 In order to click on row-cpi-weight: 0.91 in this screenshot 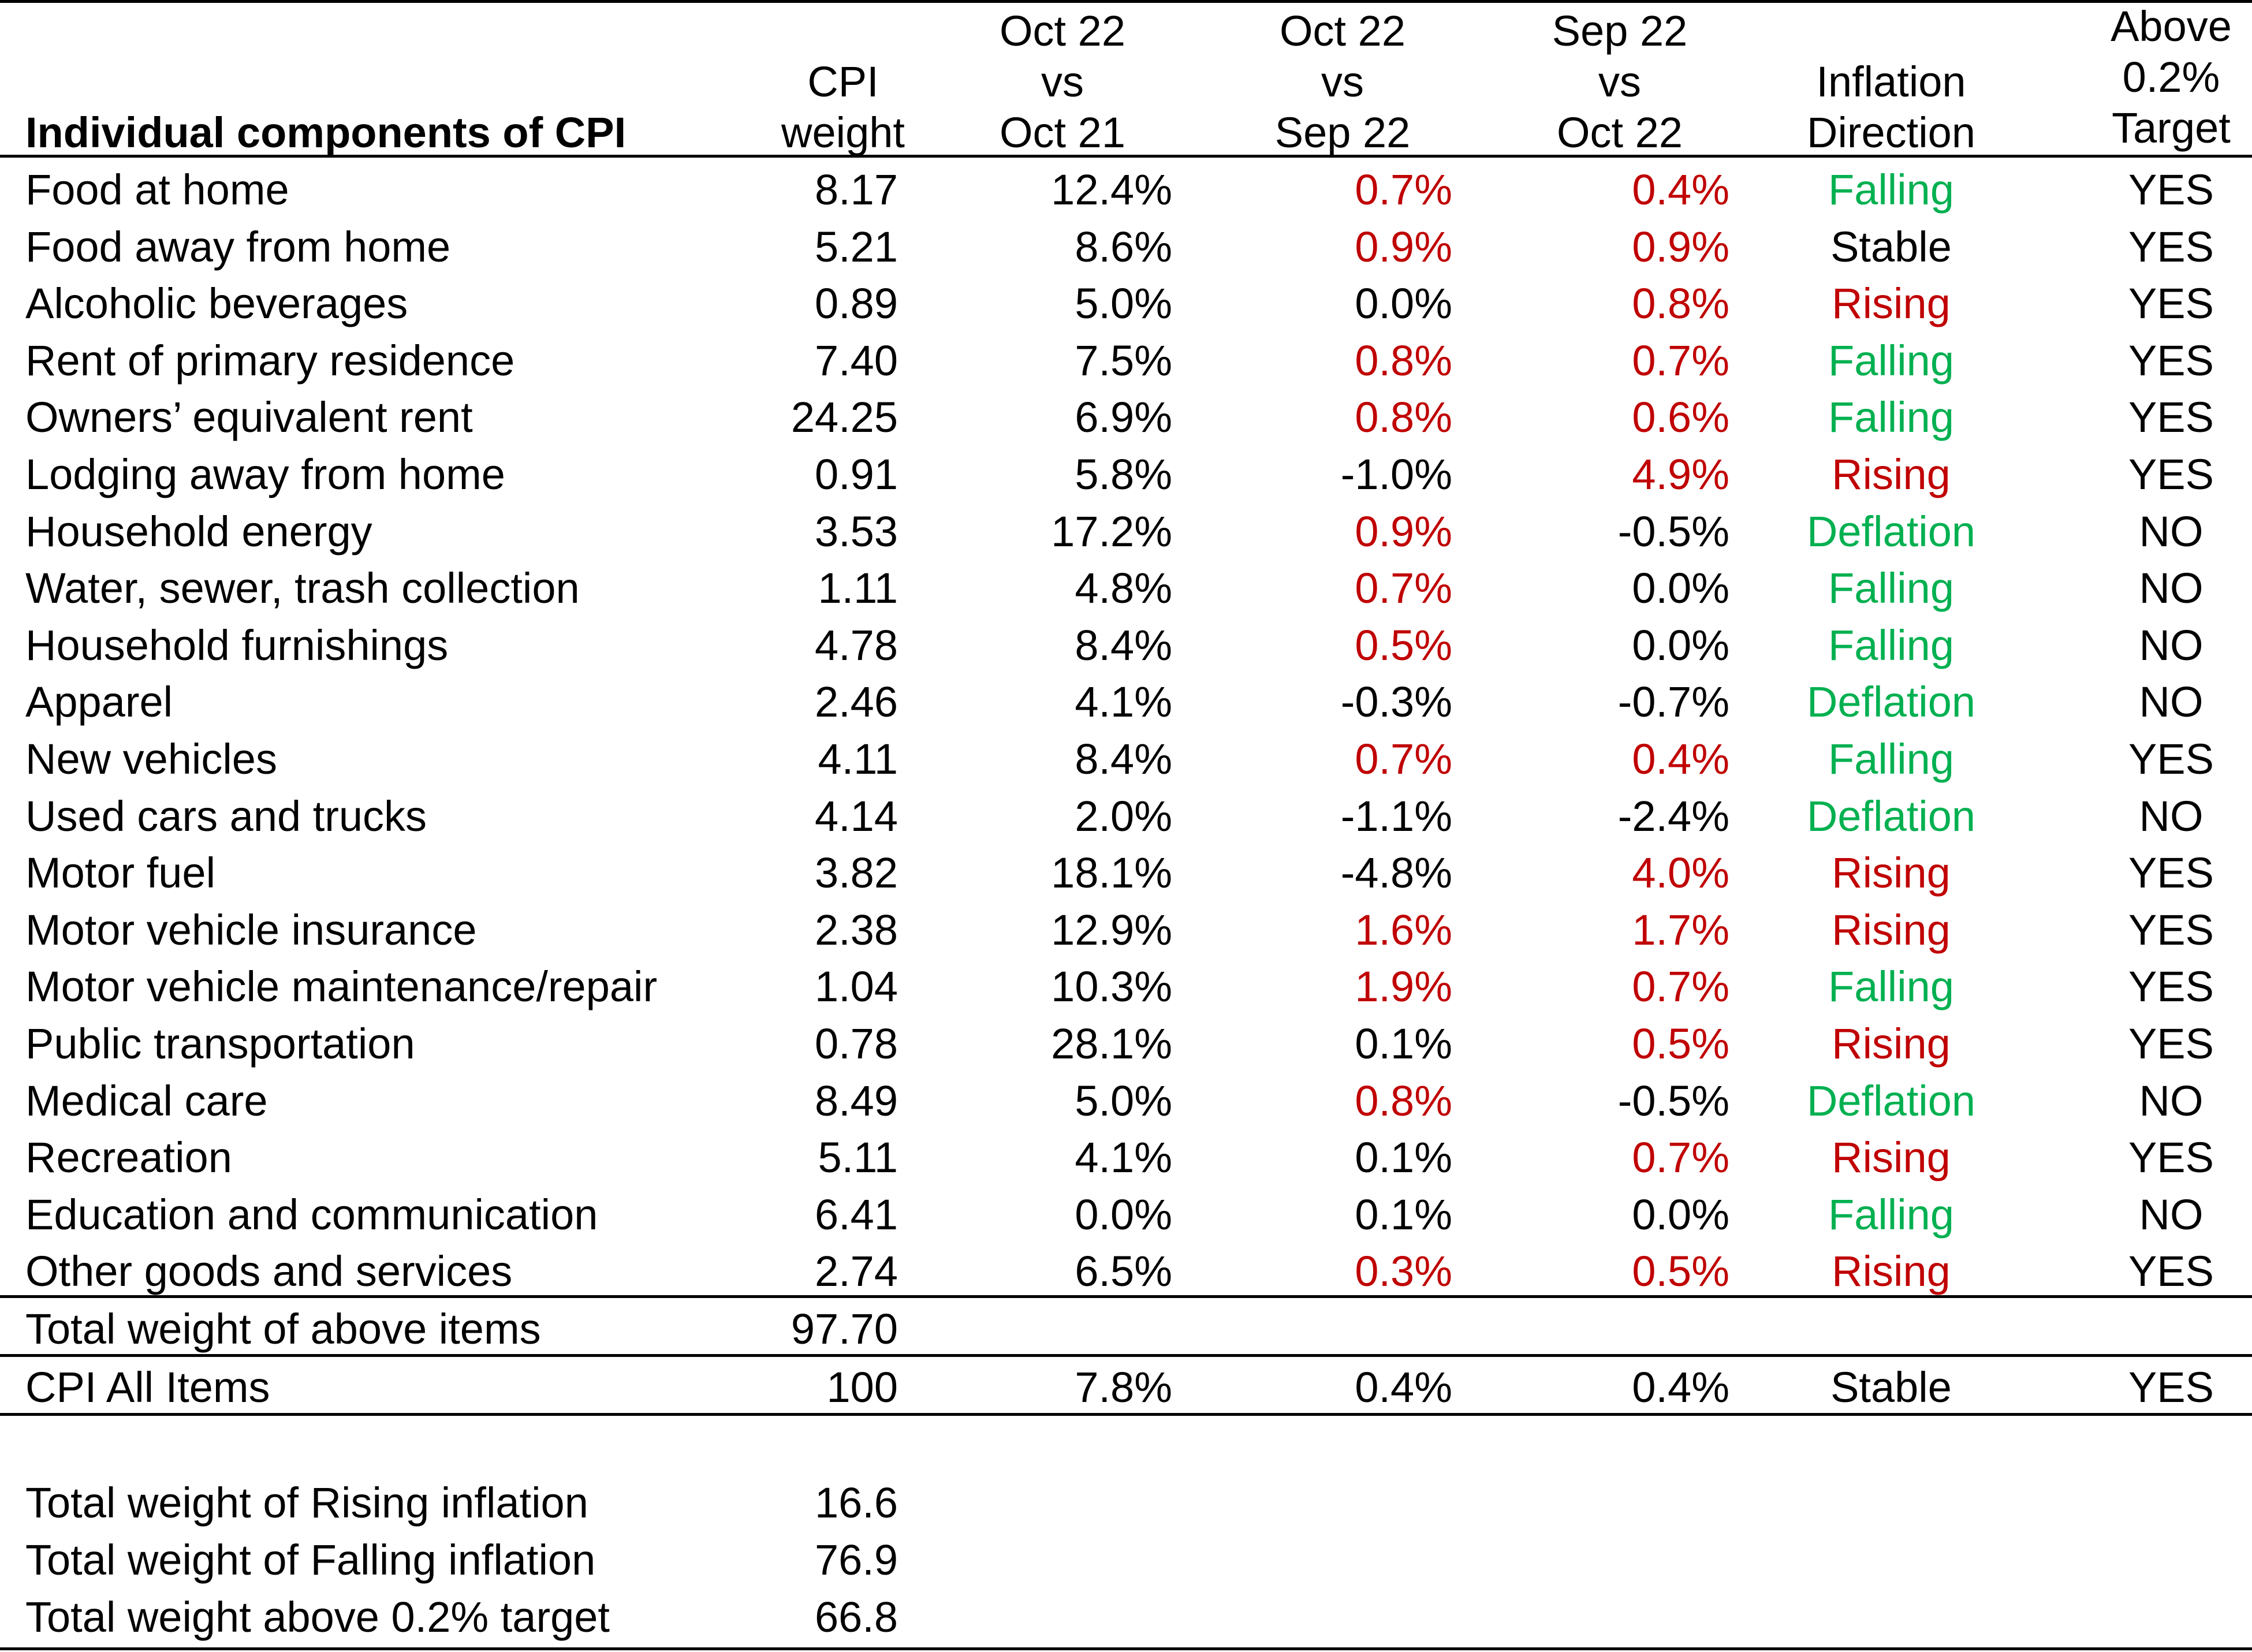, I will do `click(856, 474)`.